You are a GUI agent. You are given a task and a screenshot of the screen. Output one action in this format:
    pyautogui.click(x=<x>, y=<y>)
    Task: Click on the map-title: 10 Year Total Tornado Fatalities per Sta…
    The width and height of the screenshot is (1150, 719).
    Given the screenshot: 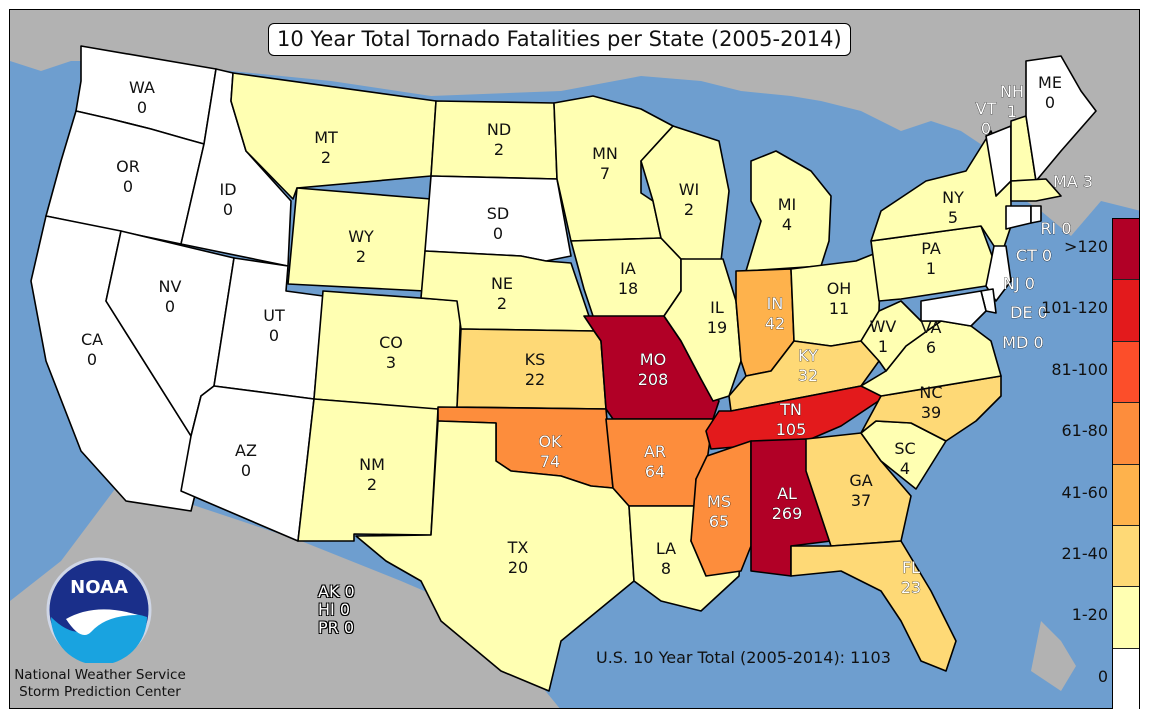 What is the action you would take?
    pyautogui.click(x=559, y=39)
    